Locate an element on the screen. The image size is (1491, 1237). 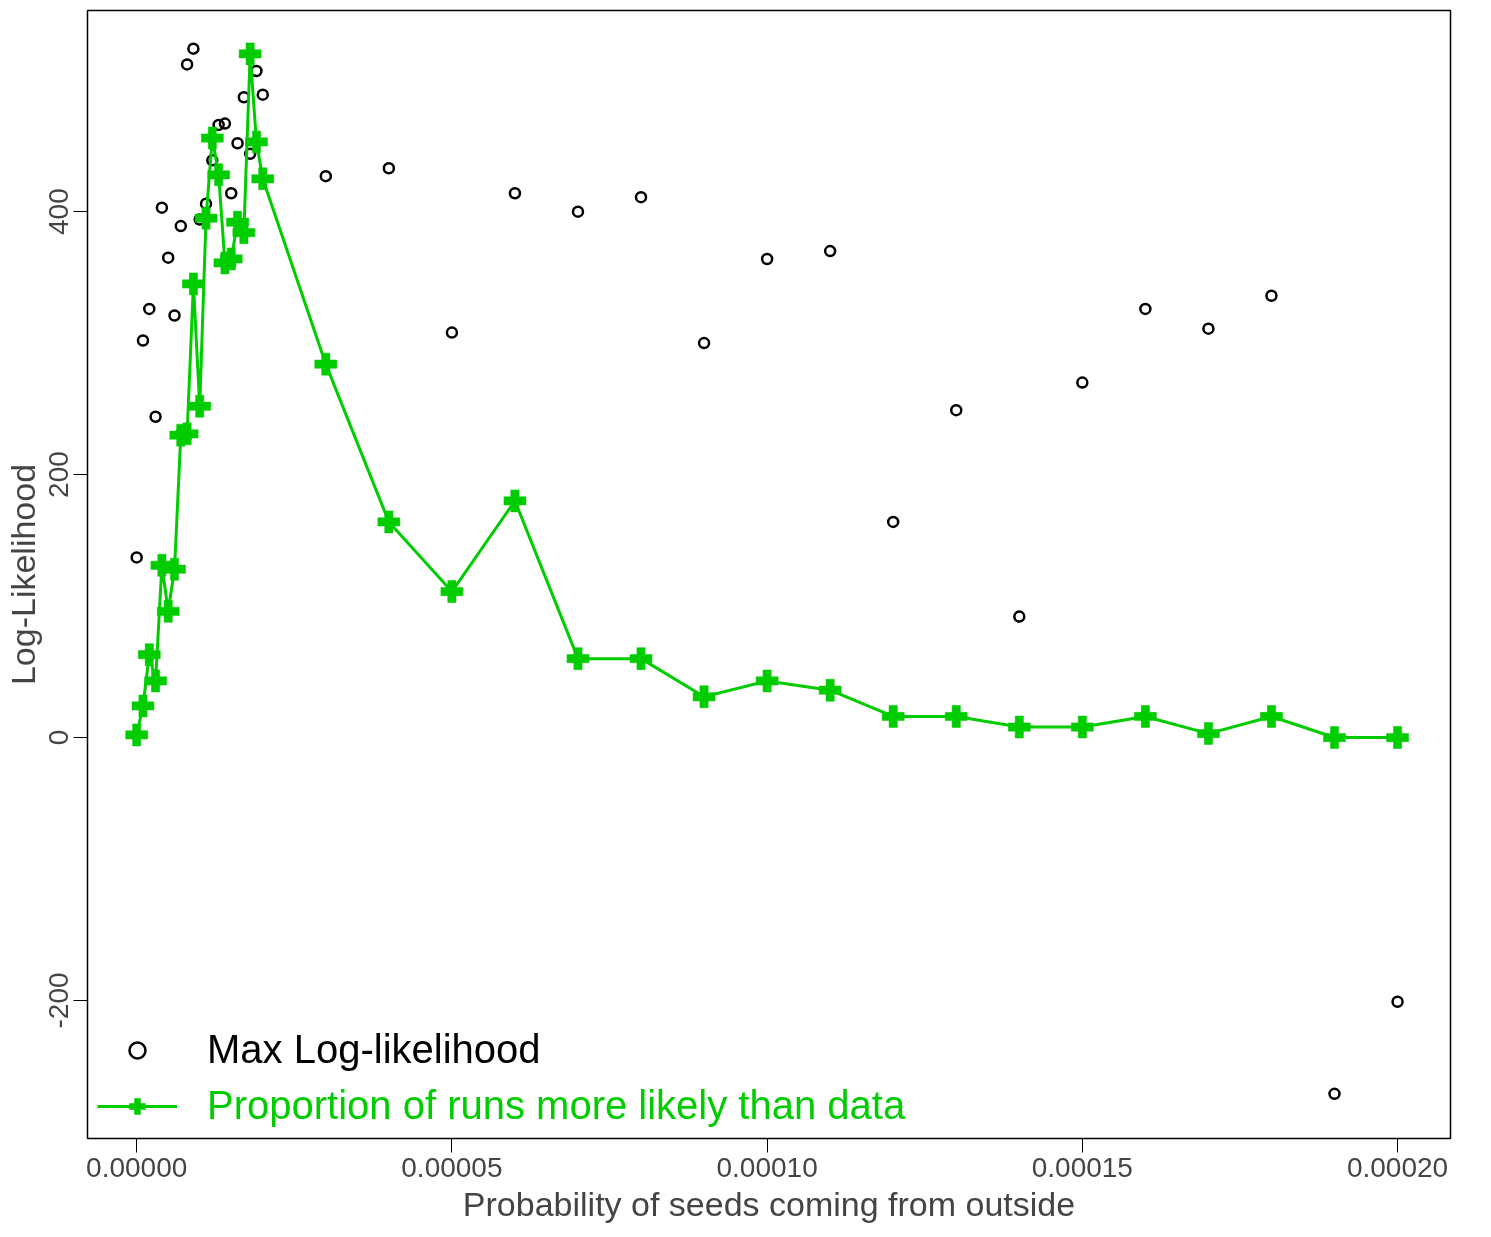
y-tick-label: 0 is located at coordinates (59, 737).